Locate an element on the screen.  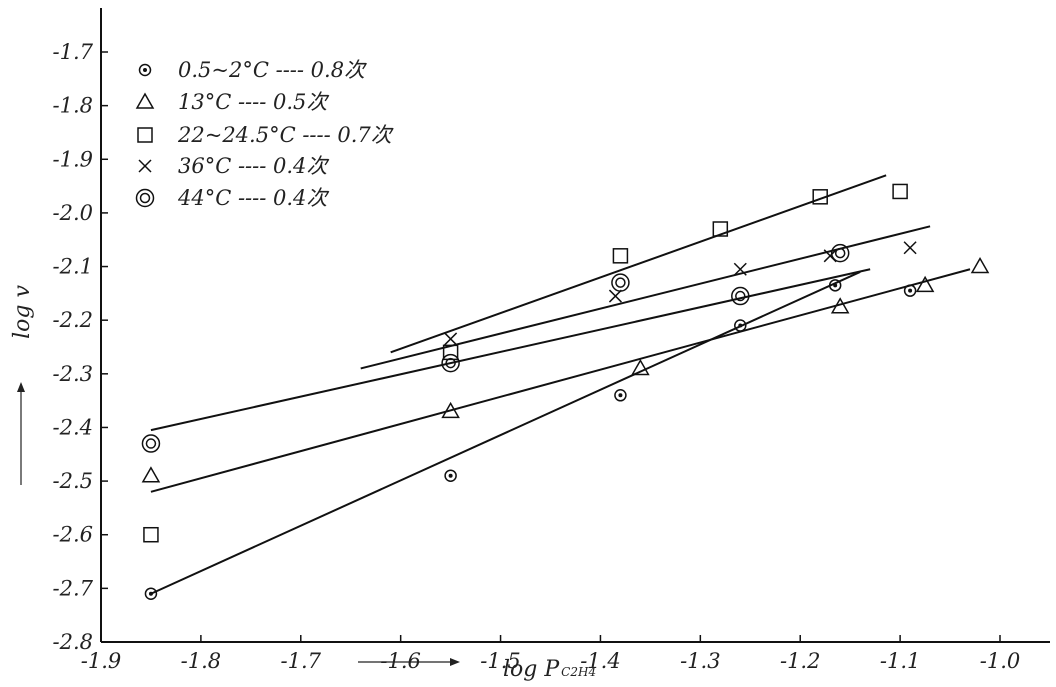
y-tick-label: -2.6 is located at coordinates (73, 535).